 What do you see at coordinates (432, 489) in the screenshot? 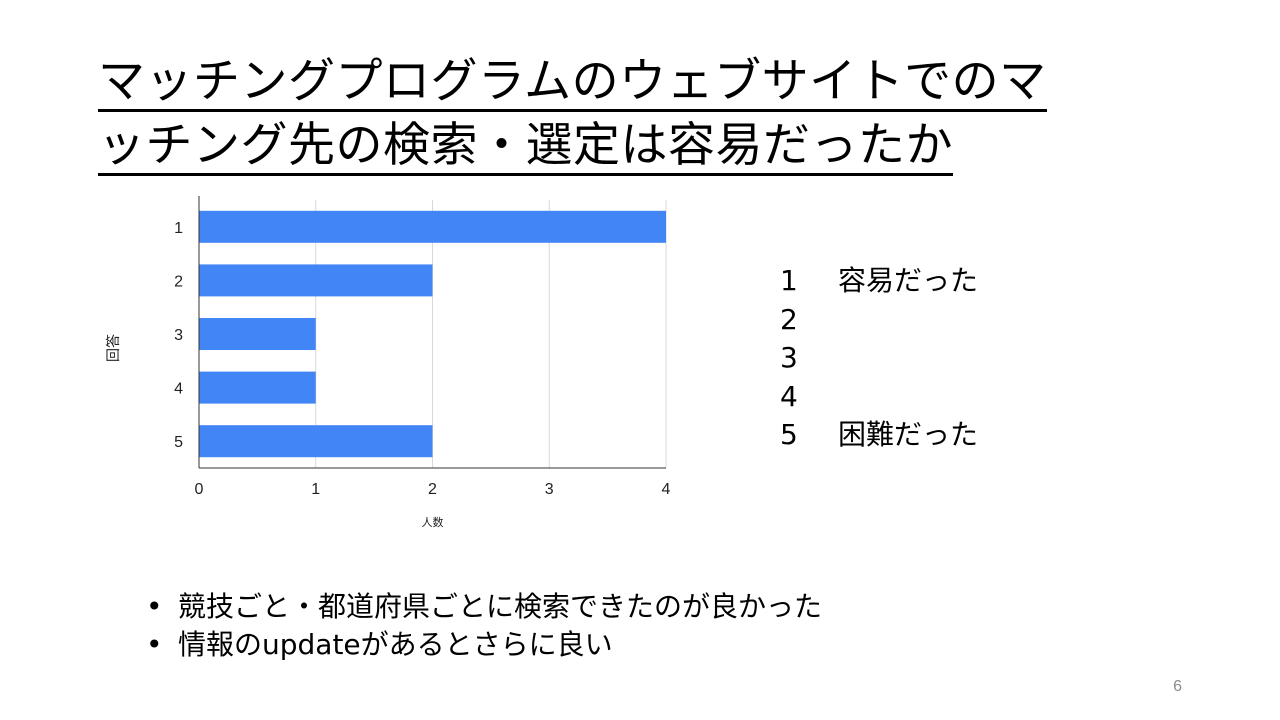
I see `x-tick-label: 2` at bounding box center [432, 489].